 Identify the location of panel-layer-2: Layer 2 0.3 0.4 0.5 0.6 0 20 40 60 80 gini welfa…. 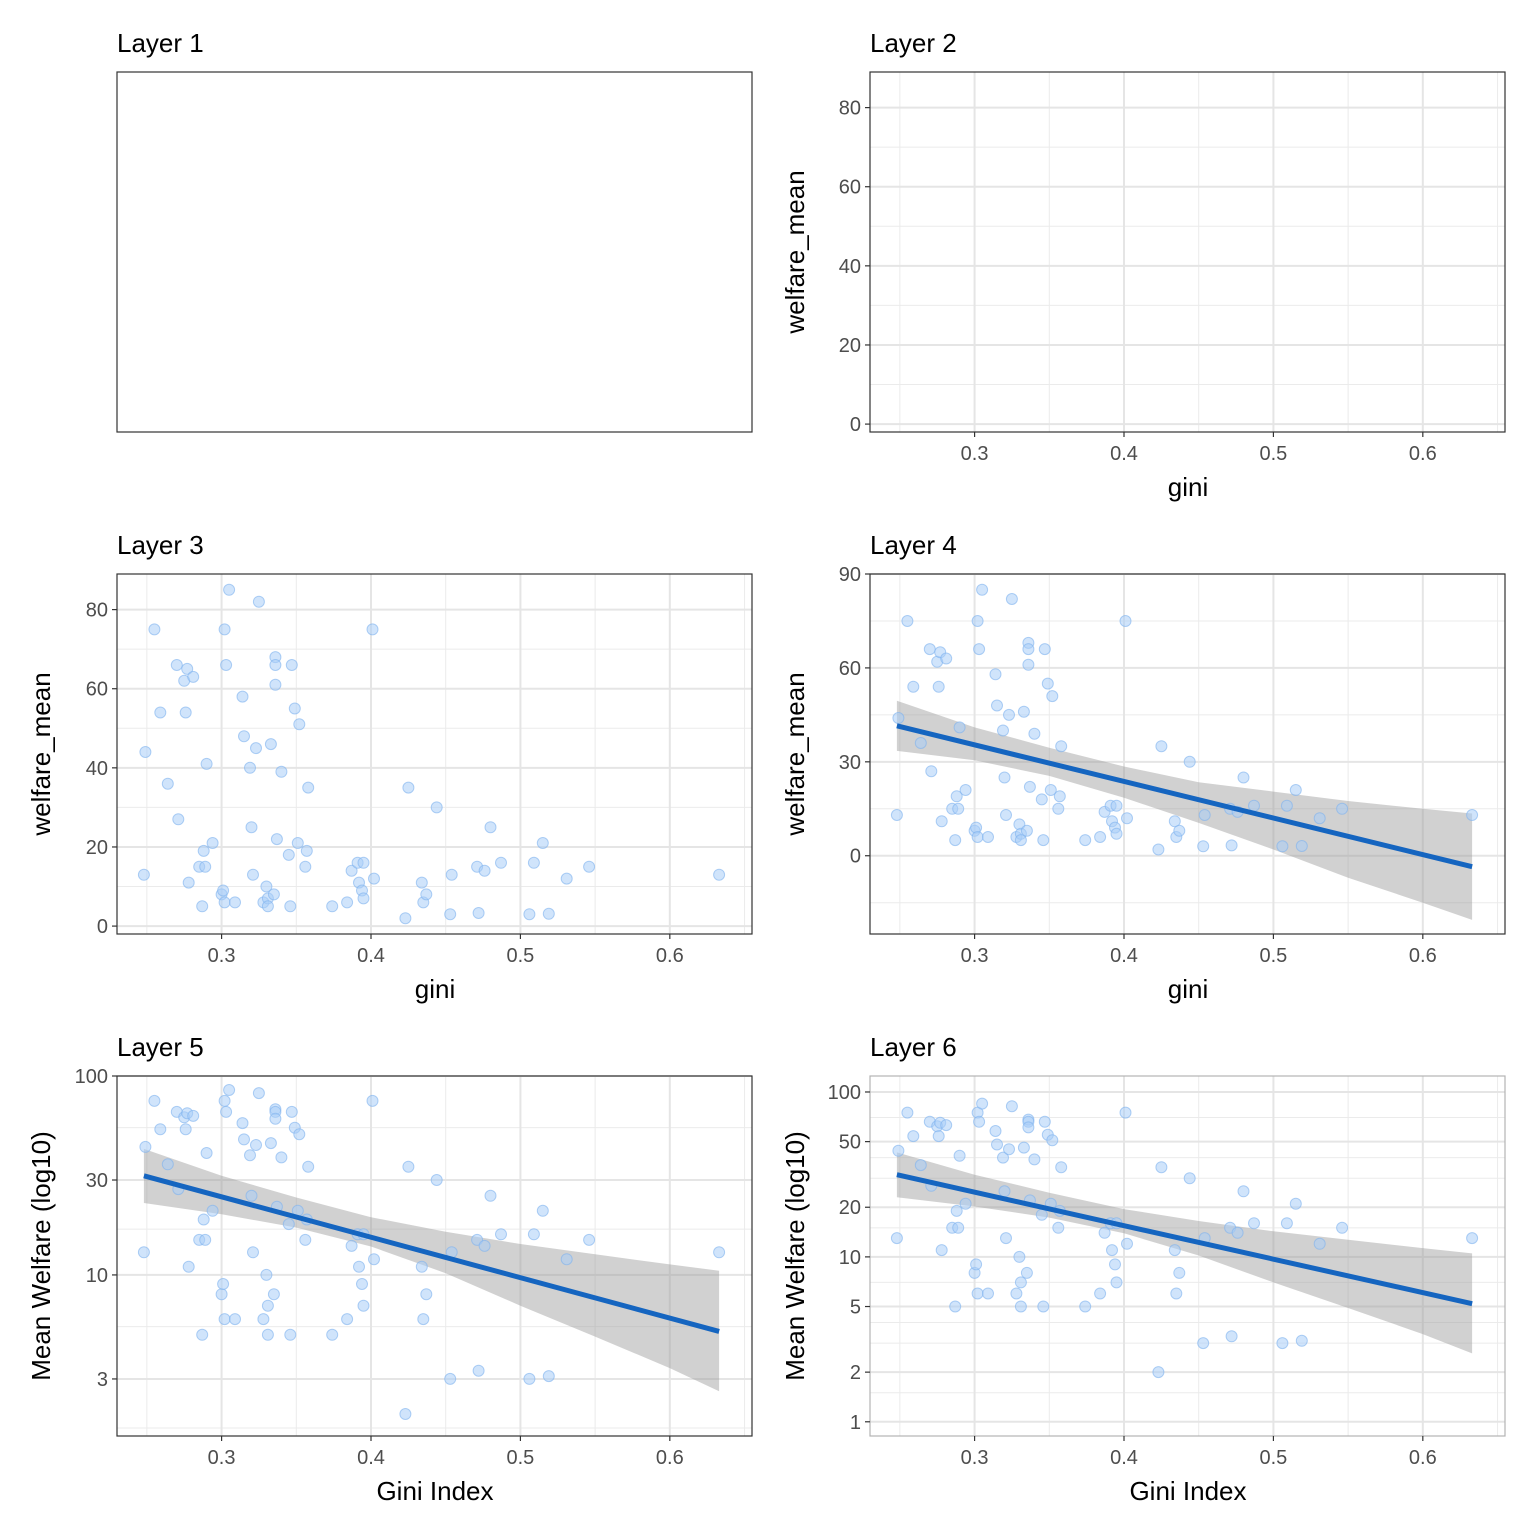
(1143, 265).